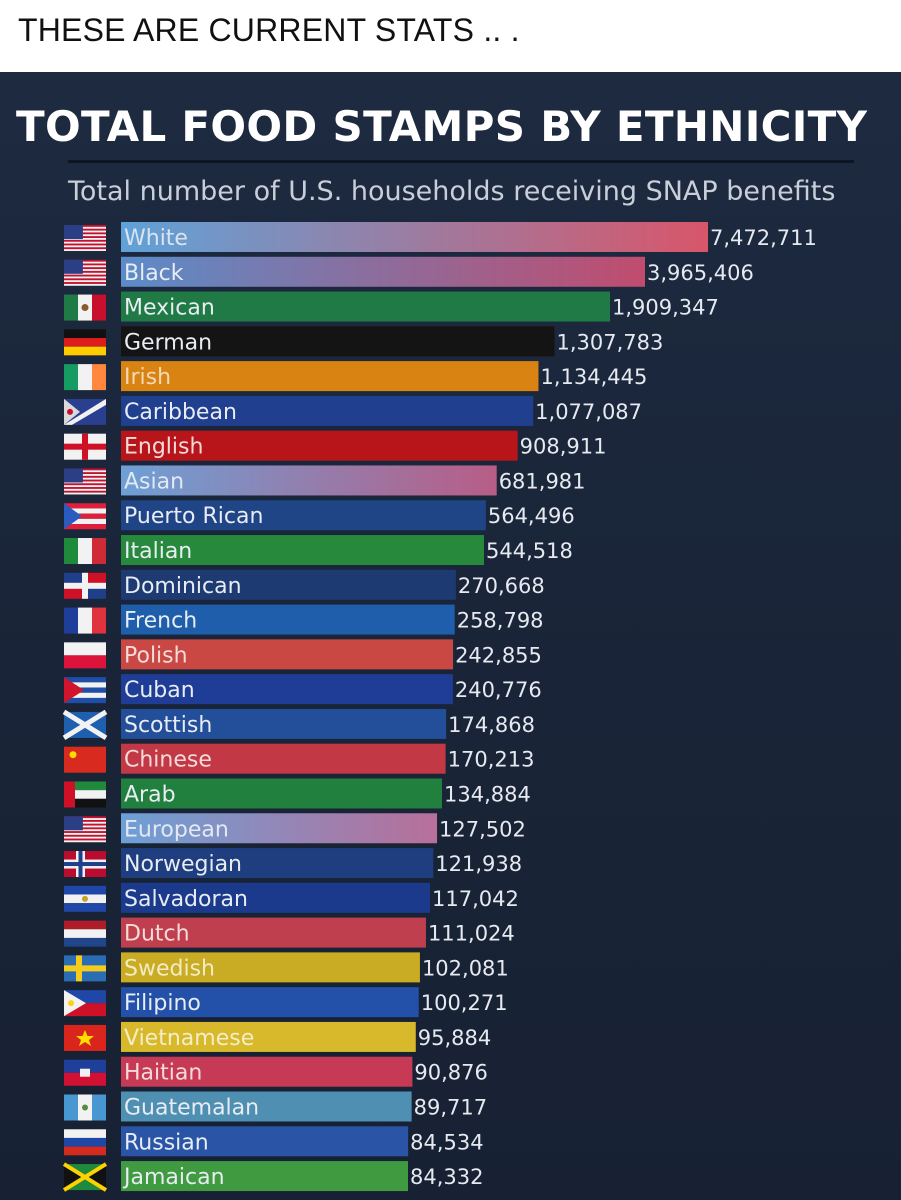 This screenshot has width=901, height=1200. What do you see at coordinates (287, 689) in the screenshot?
I see `bar-cuban` at bounding box center [287, 689].